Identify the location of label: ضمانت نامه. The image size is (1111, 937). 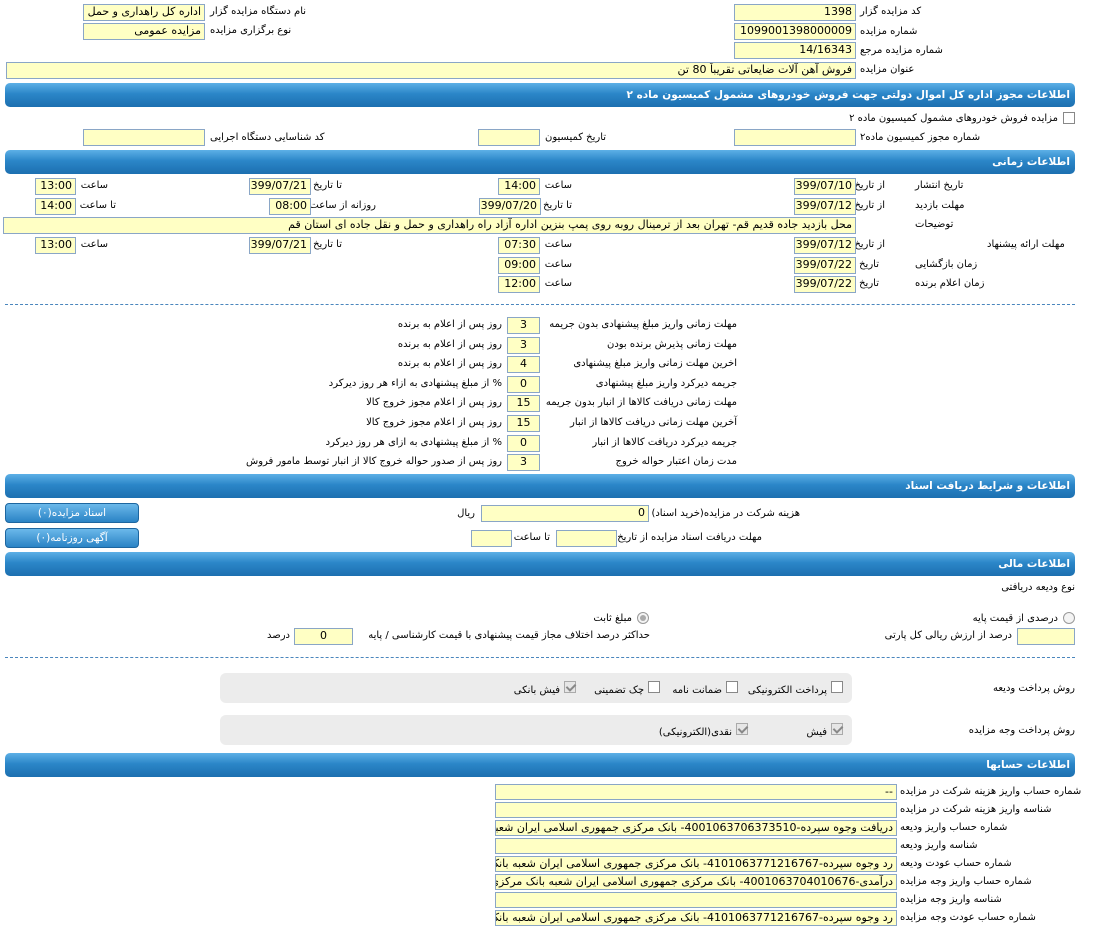
(697, 690).